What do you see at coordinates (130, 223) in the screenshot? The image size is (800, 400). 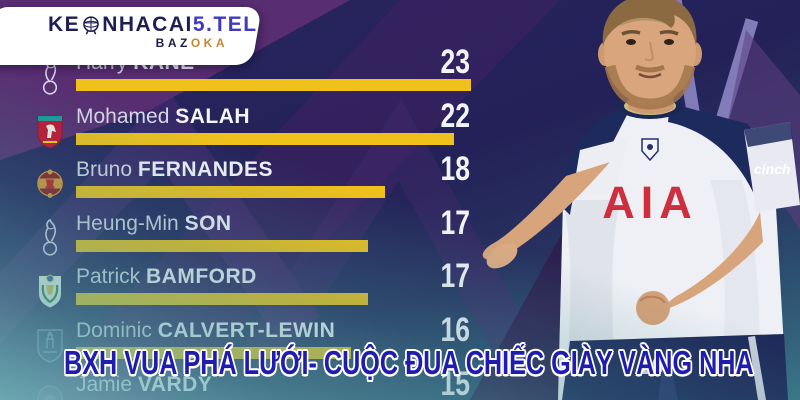 I see `player-first-name: Heung-Min` at bounding box center [130, 223].